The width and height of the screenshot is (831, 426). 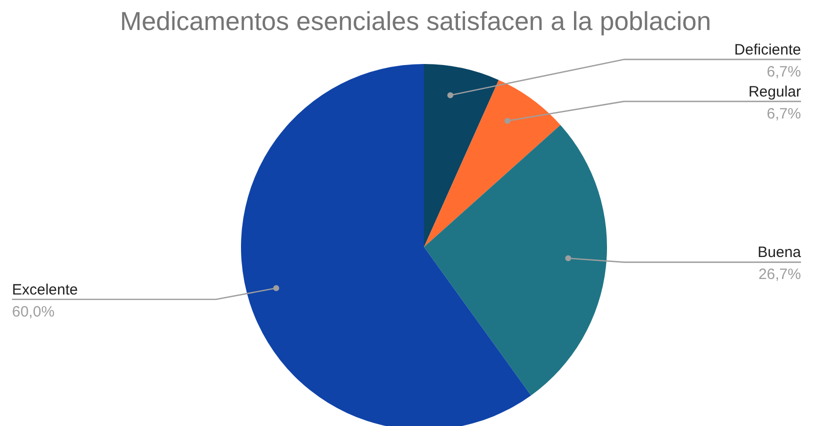 What do you see at coordinates (775, 91) in the screenshot?
I see `slice-label: Regular` at bounding box center [775, 91].